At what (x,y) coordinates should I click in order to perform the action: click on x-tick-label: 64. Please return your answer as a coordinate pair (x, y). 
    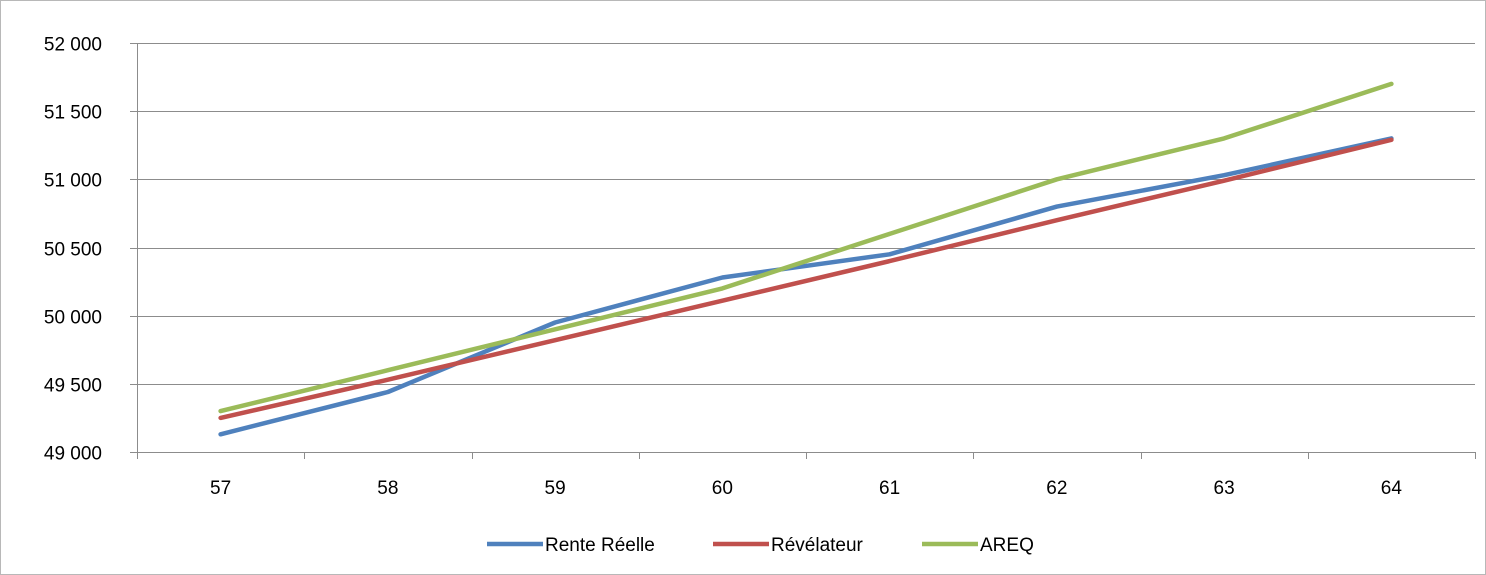
    Looking at the image, I should click on (1392, 488).